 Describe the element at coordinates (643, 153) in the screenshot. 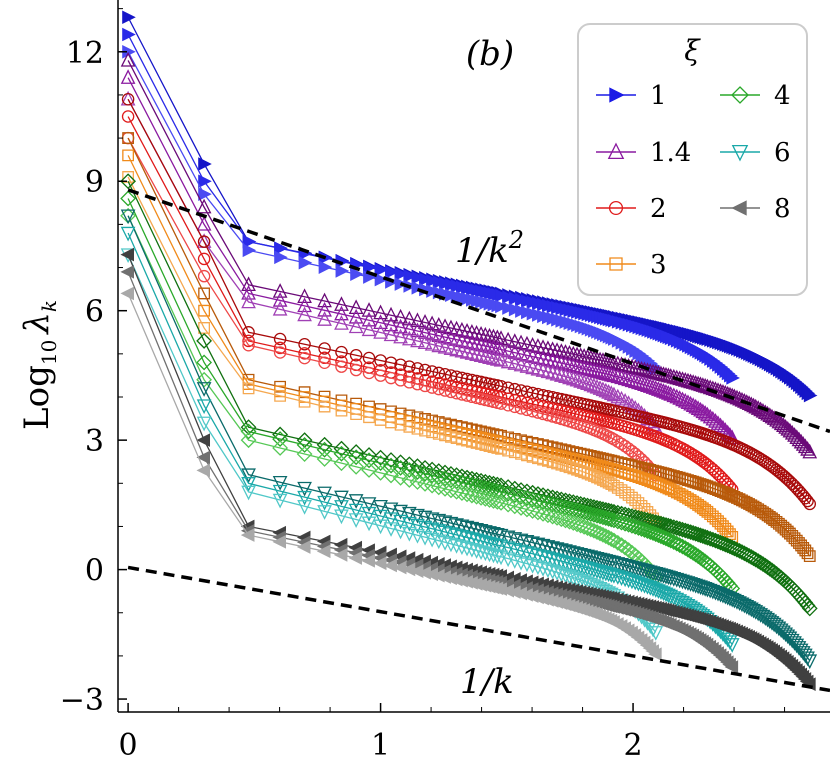

I see `legend-item-1.4: 1.4` at that location.